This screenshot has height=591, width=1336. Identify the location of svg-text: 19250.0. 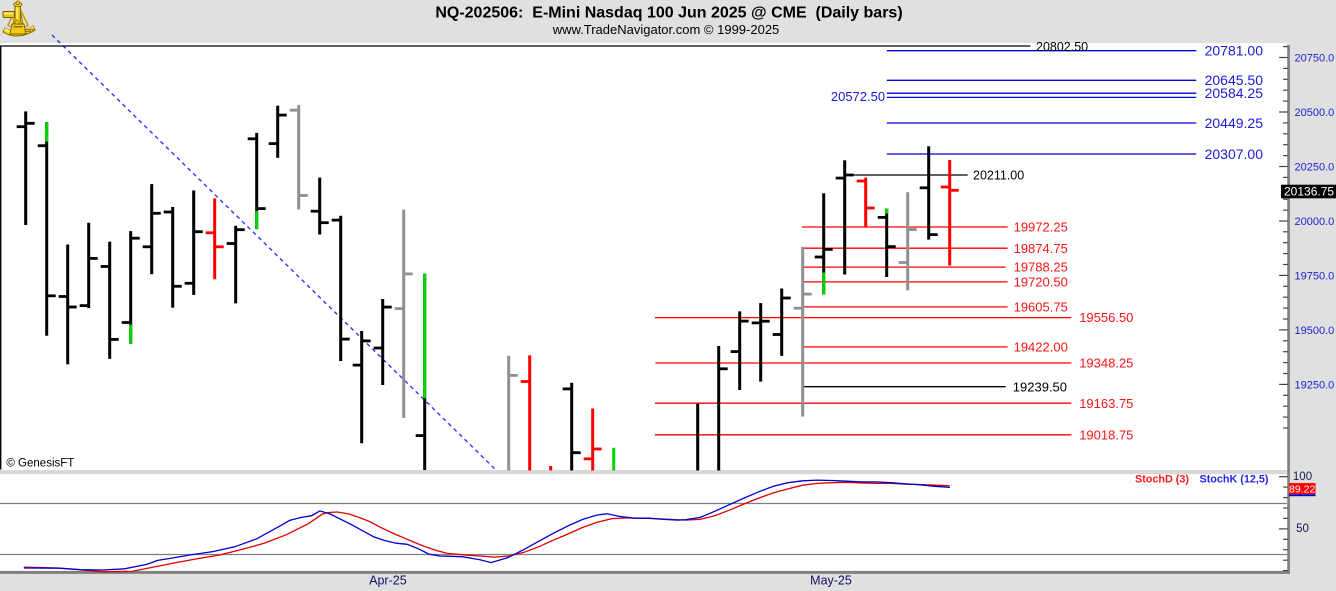
(1315, 385).